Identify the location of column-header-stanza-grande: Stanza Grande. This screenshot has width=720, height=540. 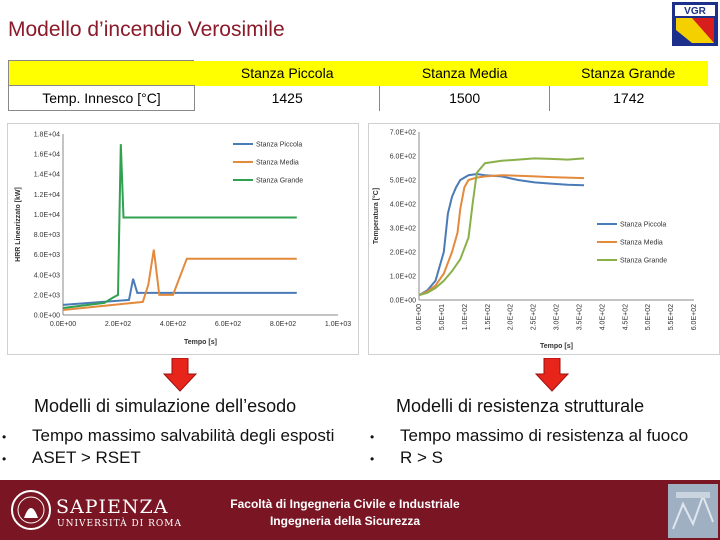
(628, 73).